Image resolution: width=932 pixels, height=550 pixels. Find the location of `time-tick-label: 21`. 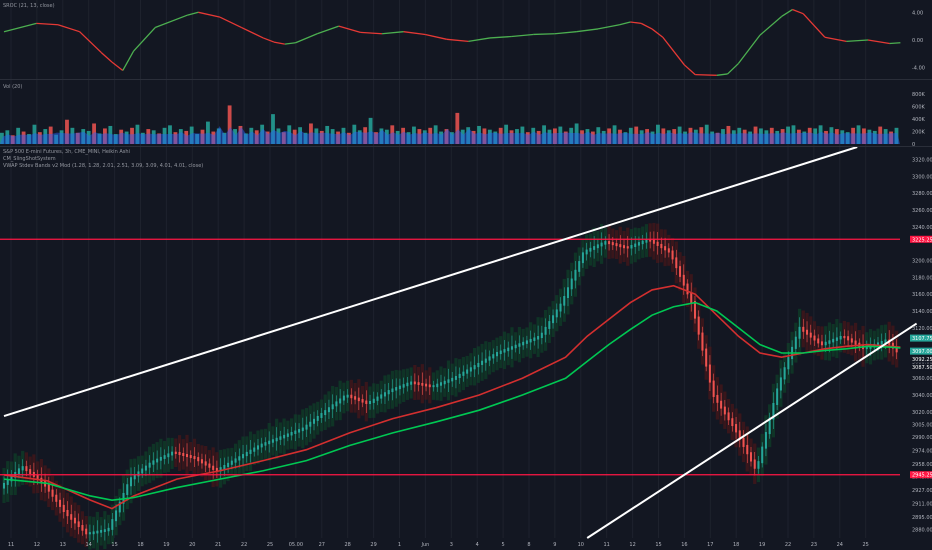

time-tick-label: 21 is located at coordinates (218, 545).